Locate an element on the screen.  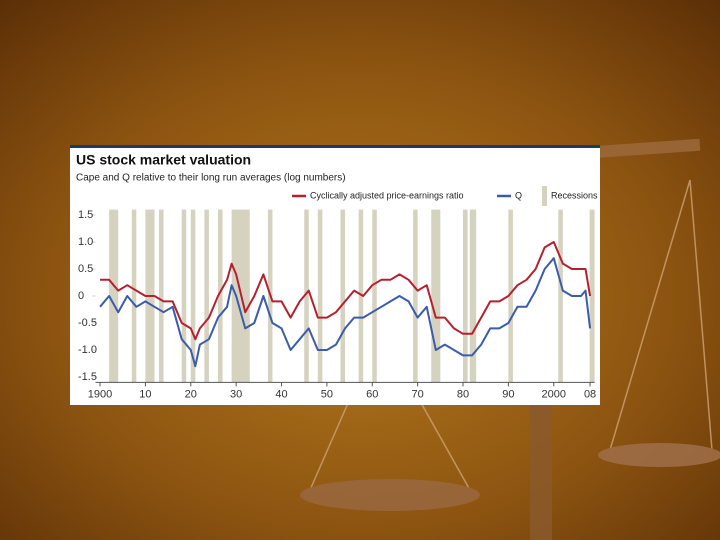
x-tick-label: 10 is located at coordinates (145, 394).